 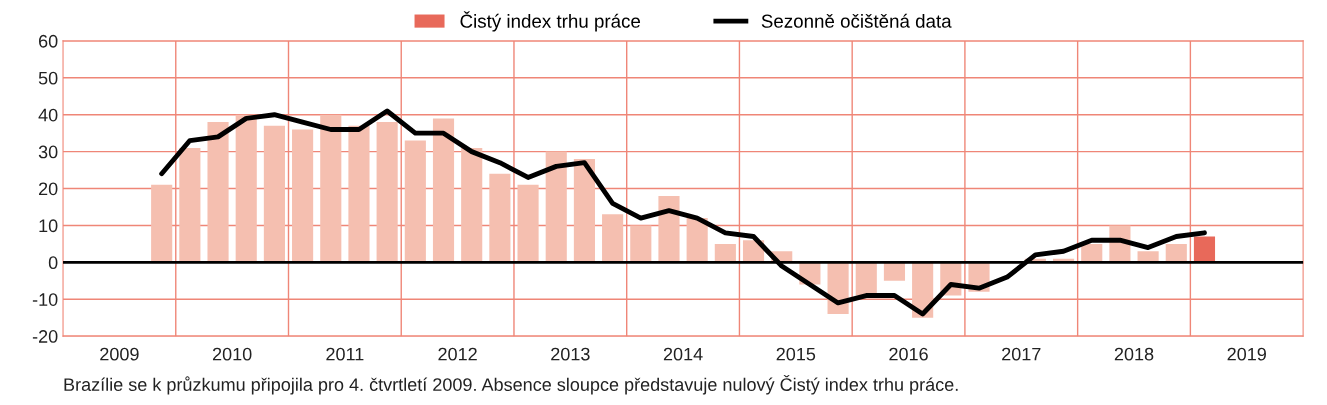 I want to click on y-tick-label: 30, so click(x=48, y=152).